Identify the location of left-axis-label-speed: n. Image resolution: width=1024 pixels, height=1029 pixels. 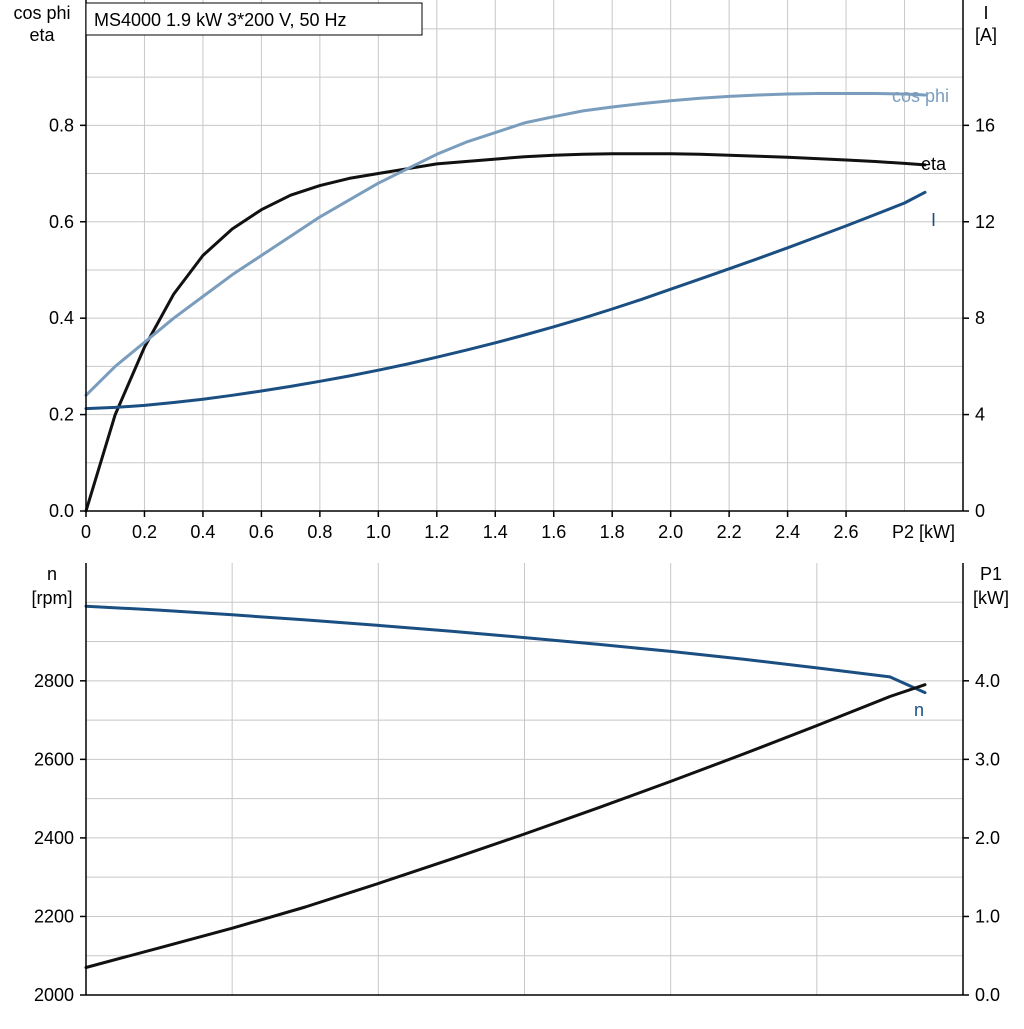
(52, 574).